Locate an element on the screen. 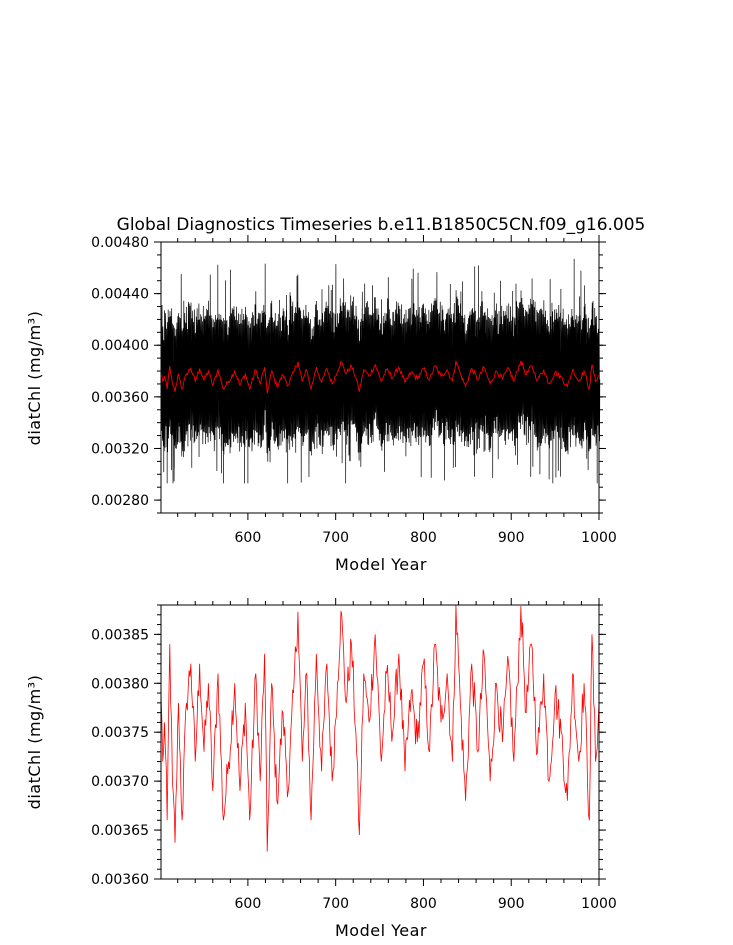 The height and width of the screenshot is (945, 733). bottom-y-tick-label: 0.00385 is located at coordinates (120, 635).